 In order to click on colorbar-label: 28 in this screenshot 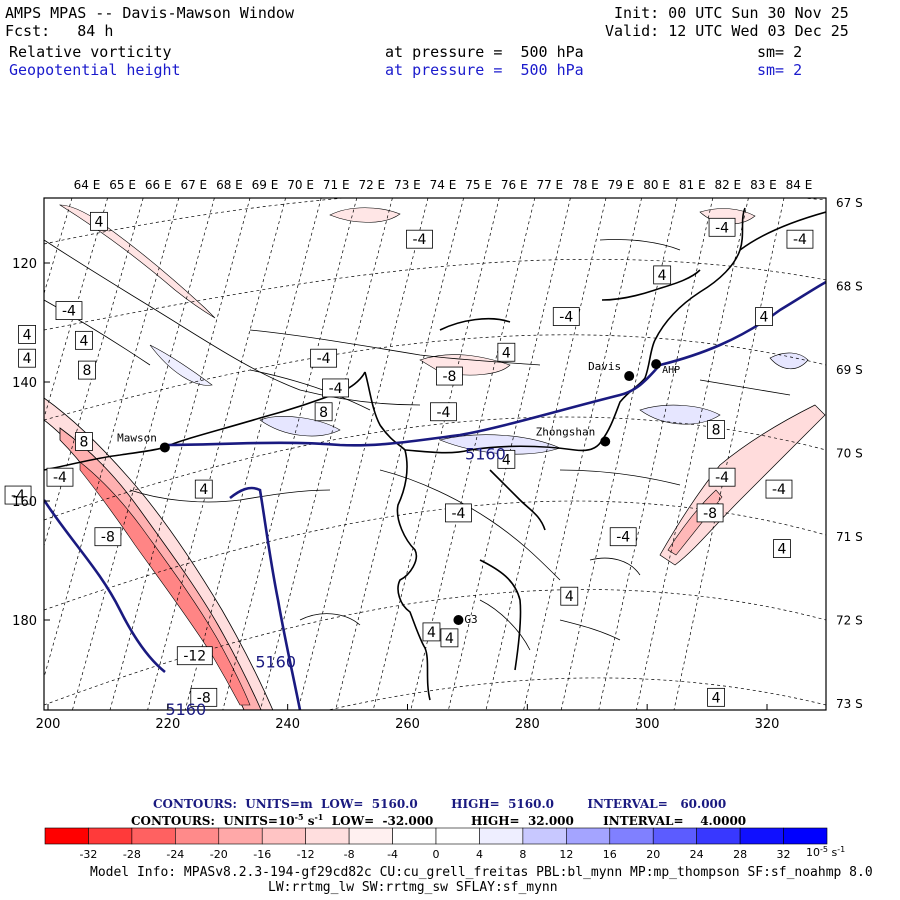, I will do `click(740, 854)`.